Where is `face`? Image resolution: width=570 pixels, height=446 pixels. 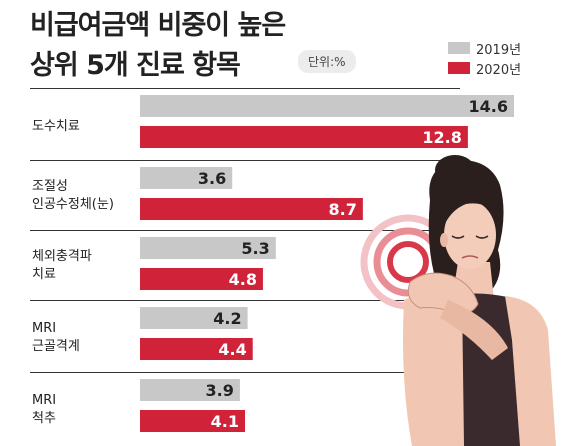 face is located at coordinates (470, 235).